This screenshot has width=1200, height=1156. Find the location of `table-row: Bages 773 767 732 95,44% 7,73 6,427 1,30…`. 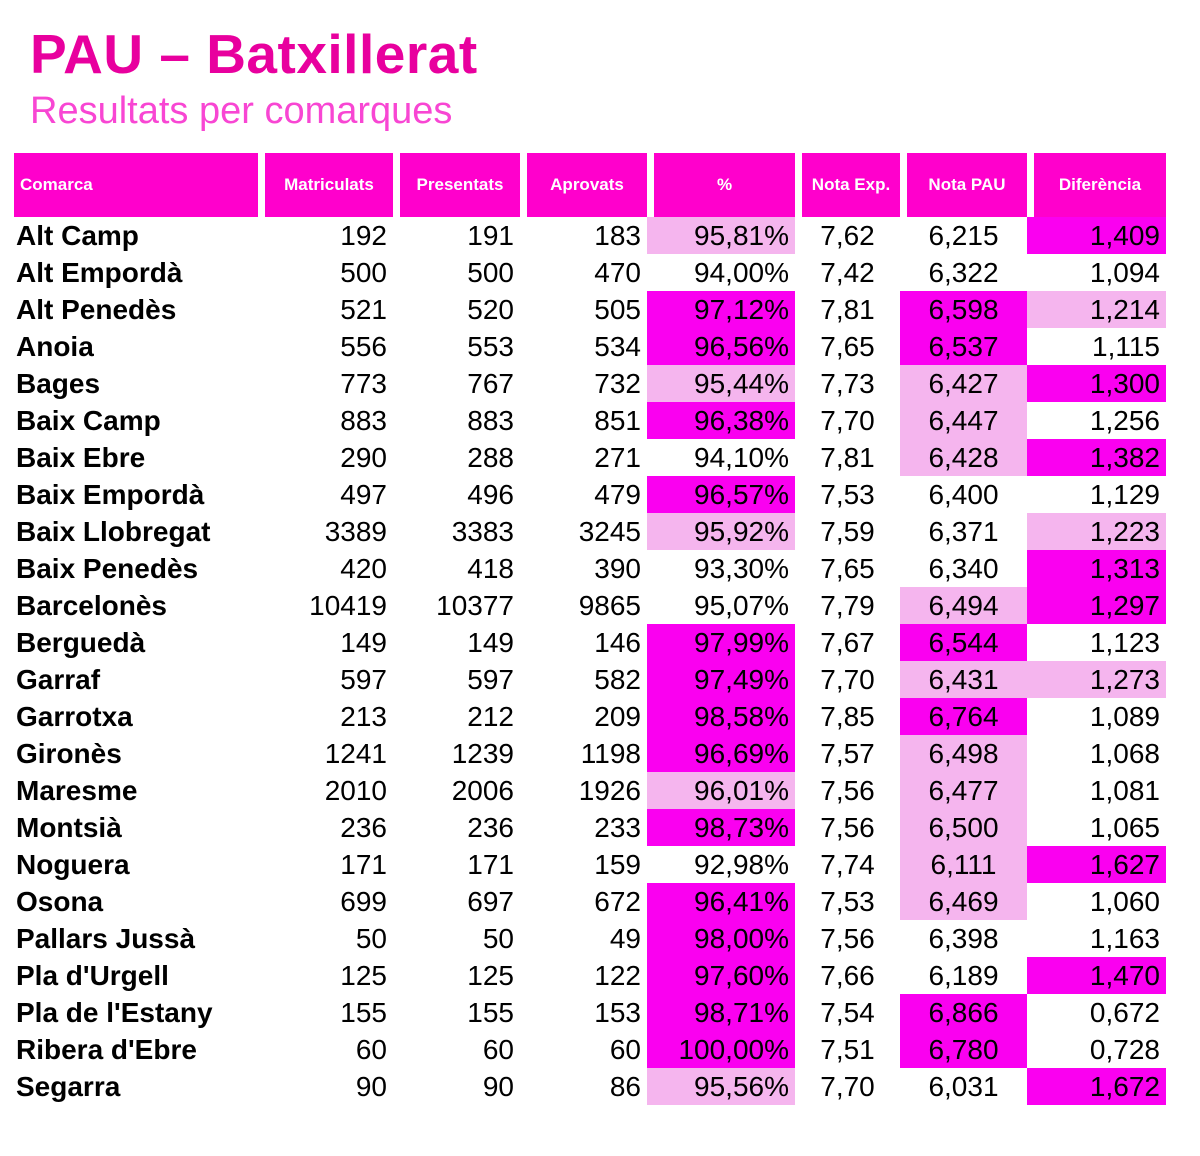

table-row: Bages 773 767 732 95,44% 7,73 6,427 1,30… is located at coordinates (590, 383).